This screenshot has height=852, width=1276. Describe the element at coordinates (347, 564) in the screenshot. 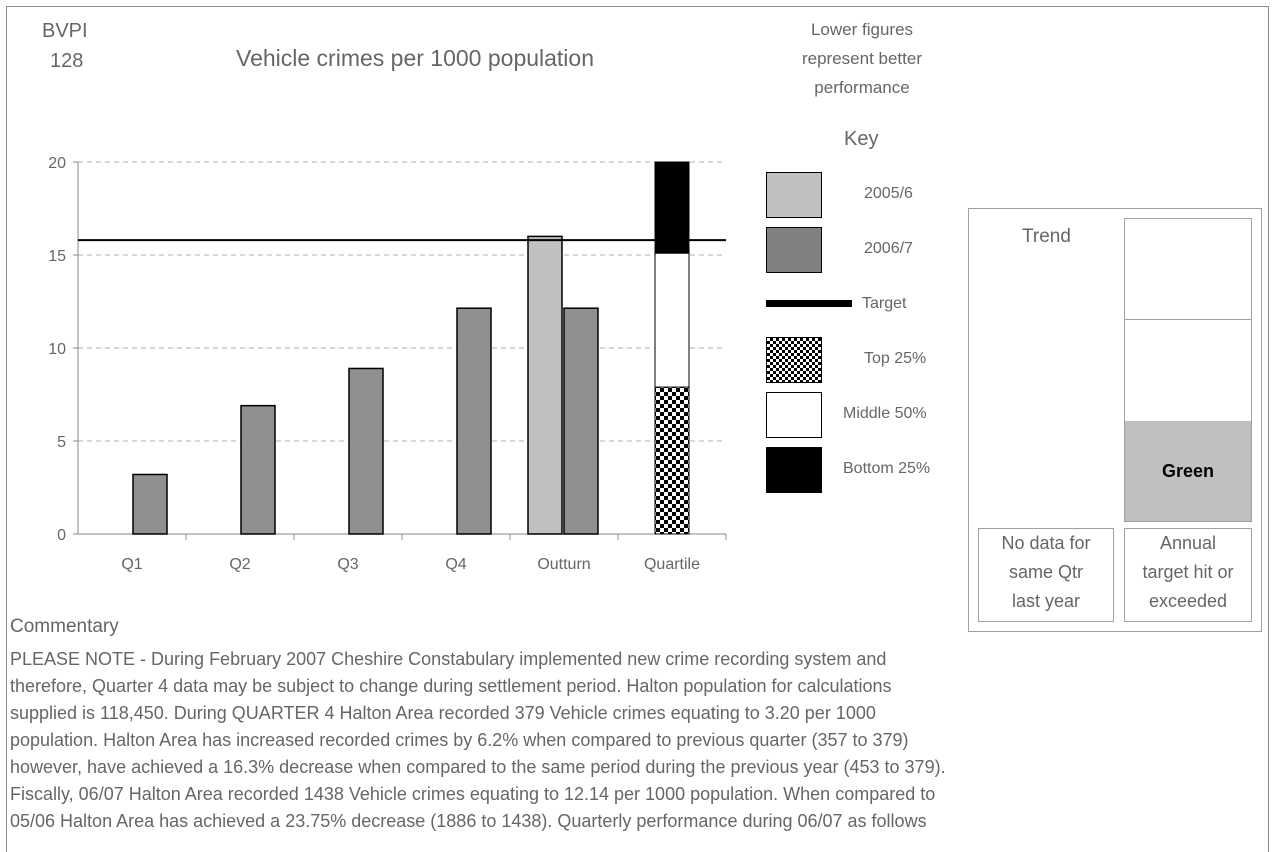

I see `x-tick-label: Q3` at that location.